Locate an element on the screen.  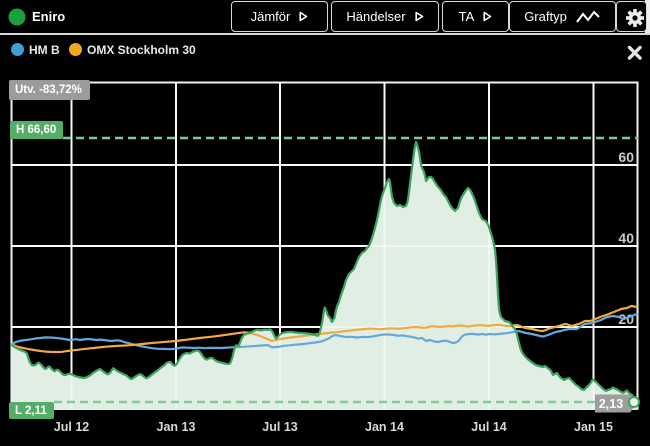
svg-text: Jul 14 is located at coordinates (488, 427).